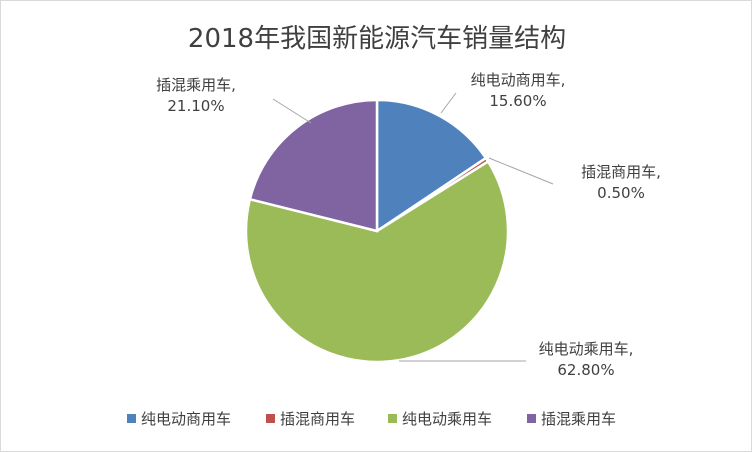 The height and width of the screenshot is (452, 752). Describe the element at coordinates (317, 419) in the screenshot. I see `legend-label: 插混商用车` at that location.